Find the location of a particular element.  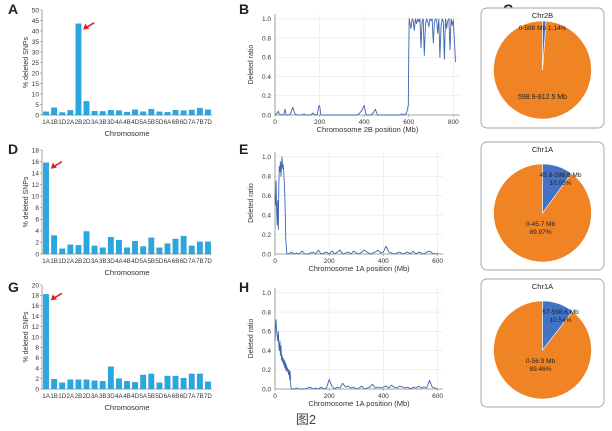

y-tick-label: 4 is located at coordinates (37, 231).